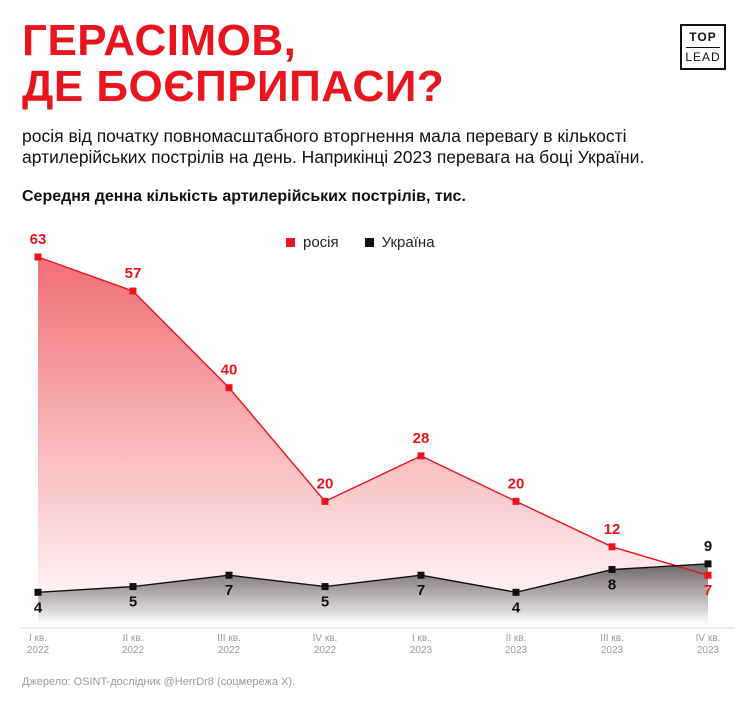  What do you see at coordinates (708, 546) in the screenshot?
I see `ukraine-label-8: 9` at bounding box center [708, 546].